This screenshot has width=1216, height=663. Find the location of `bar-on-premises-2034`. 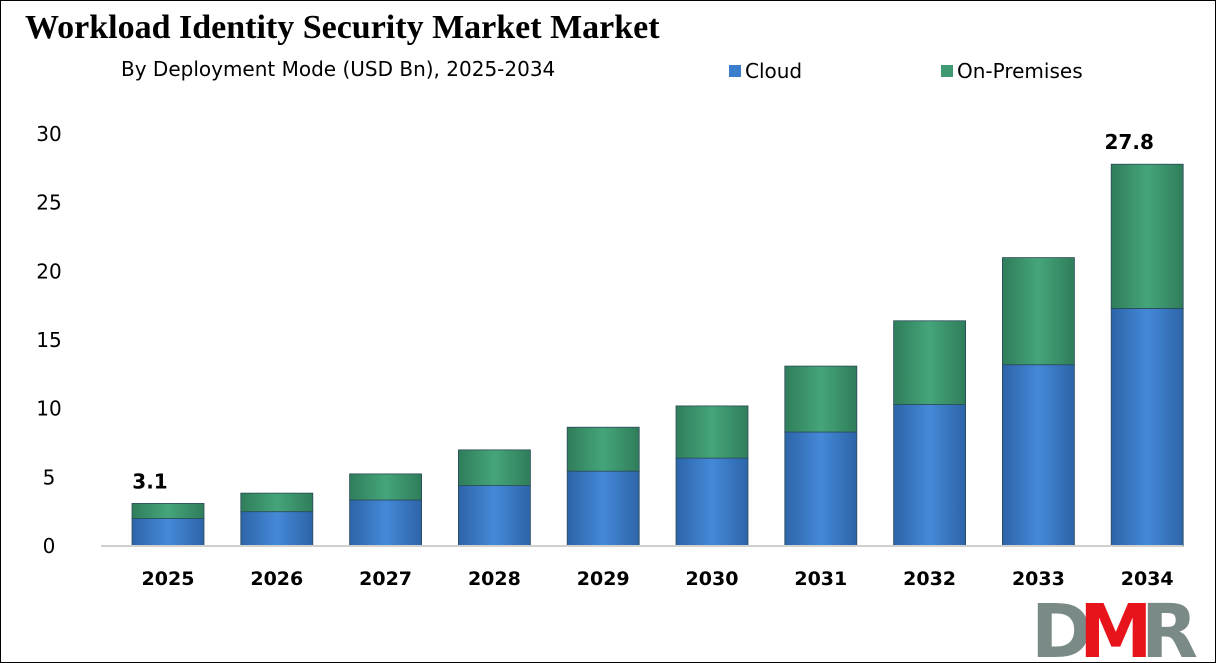

bar-on-premises-2034 is located at coordinates (1147, 236).